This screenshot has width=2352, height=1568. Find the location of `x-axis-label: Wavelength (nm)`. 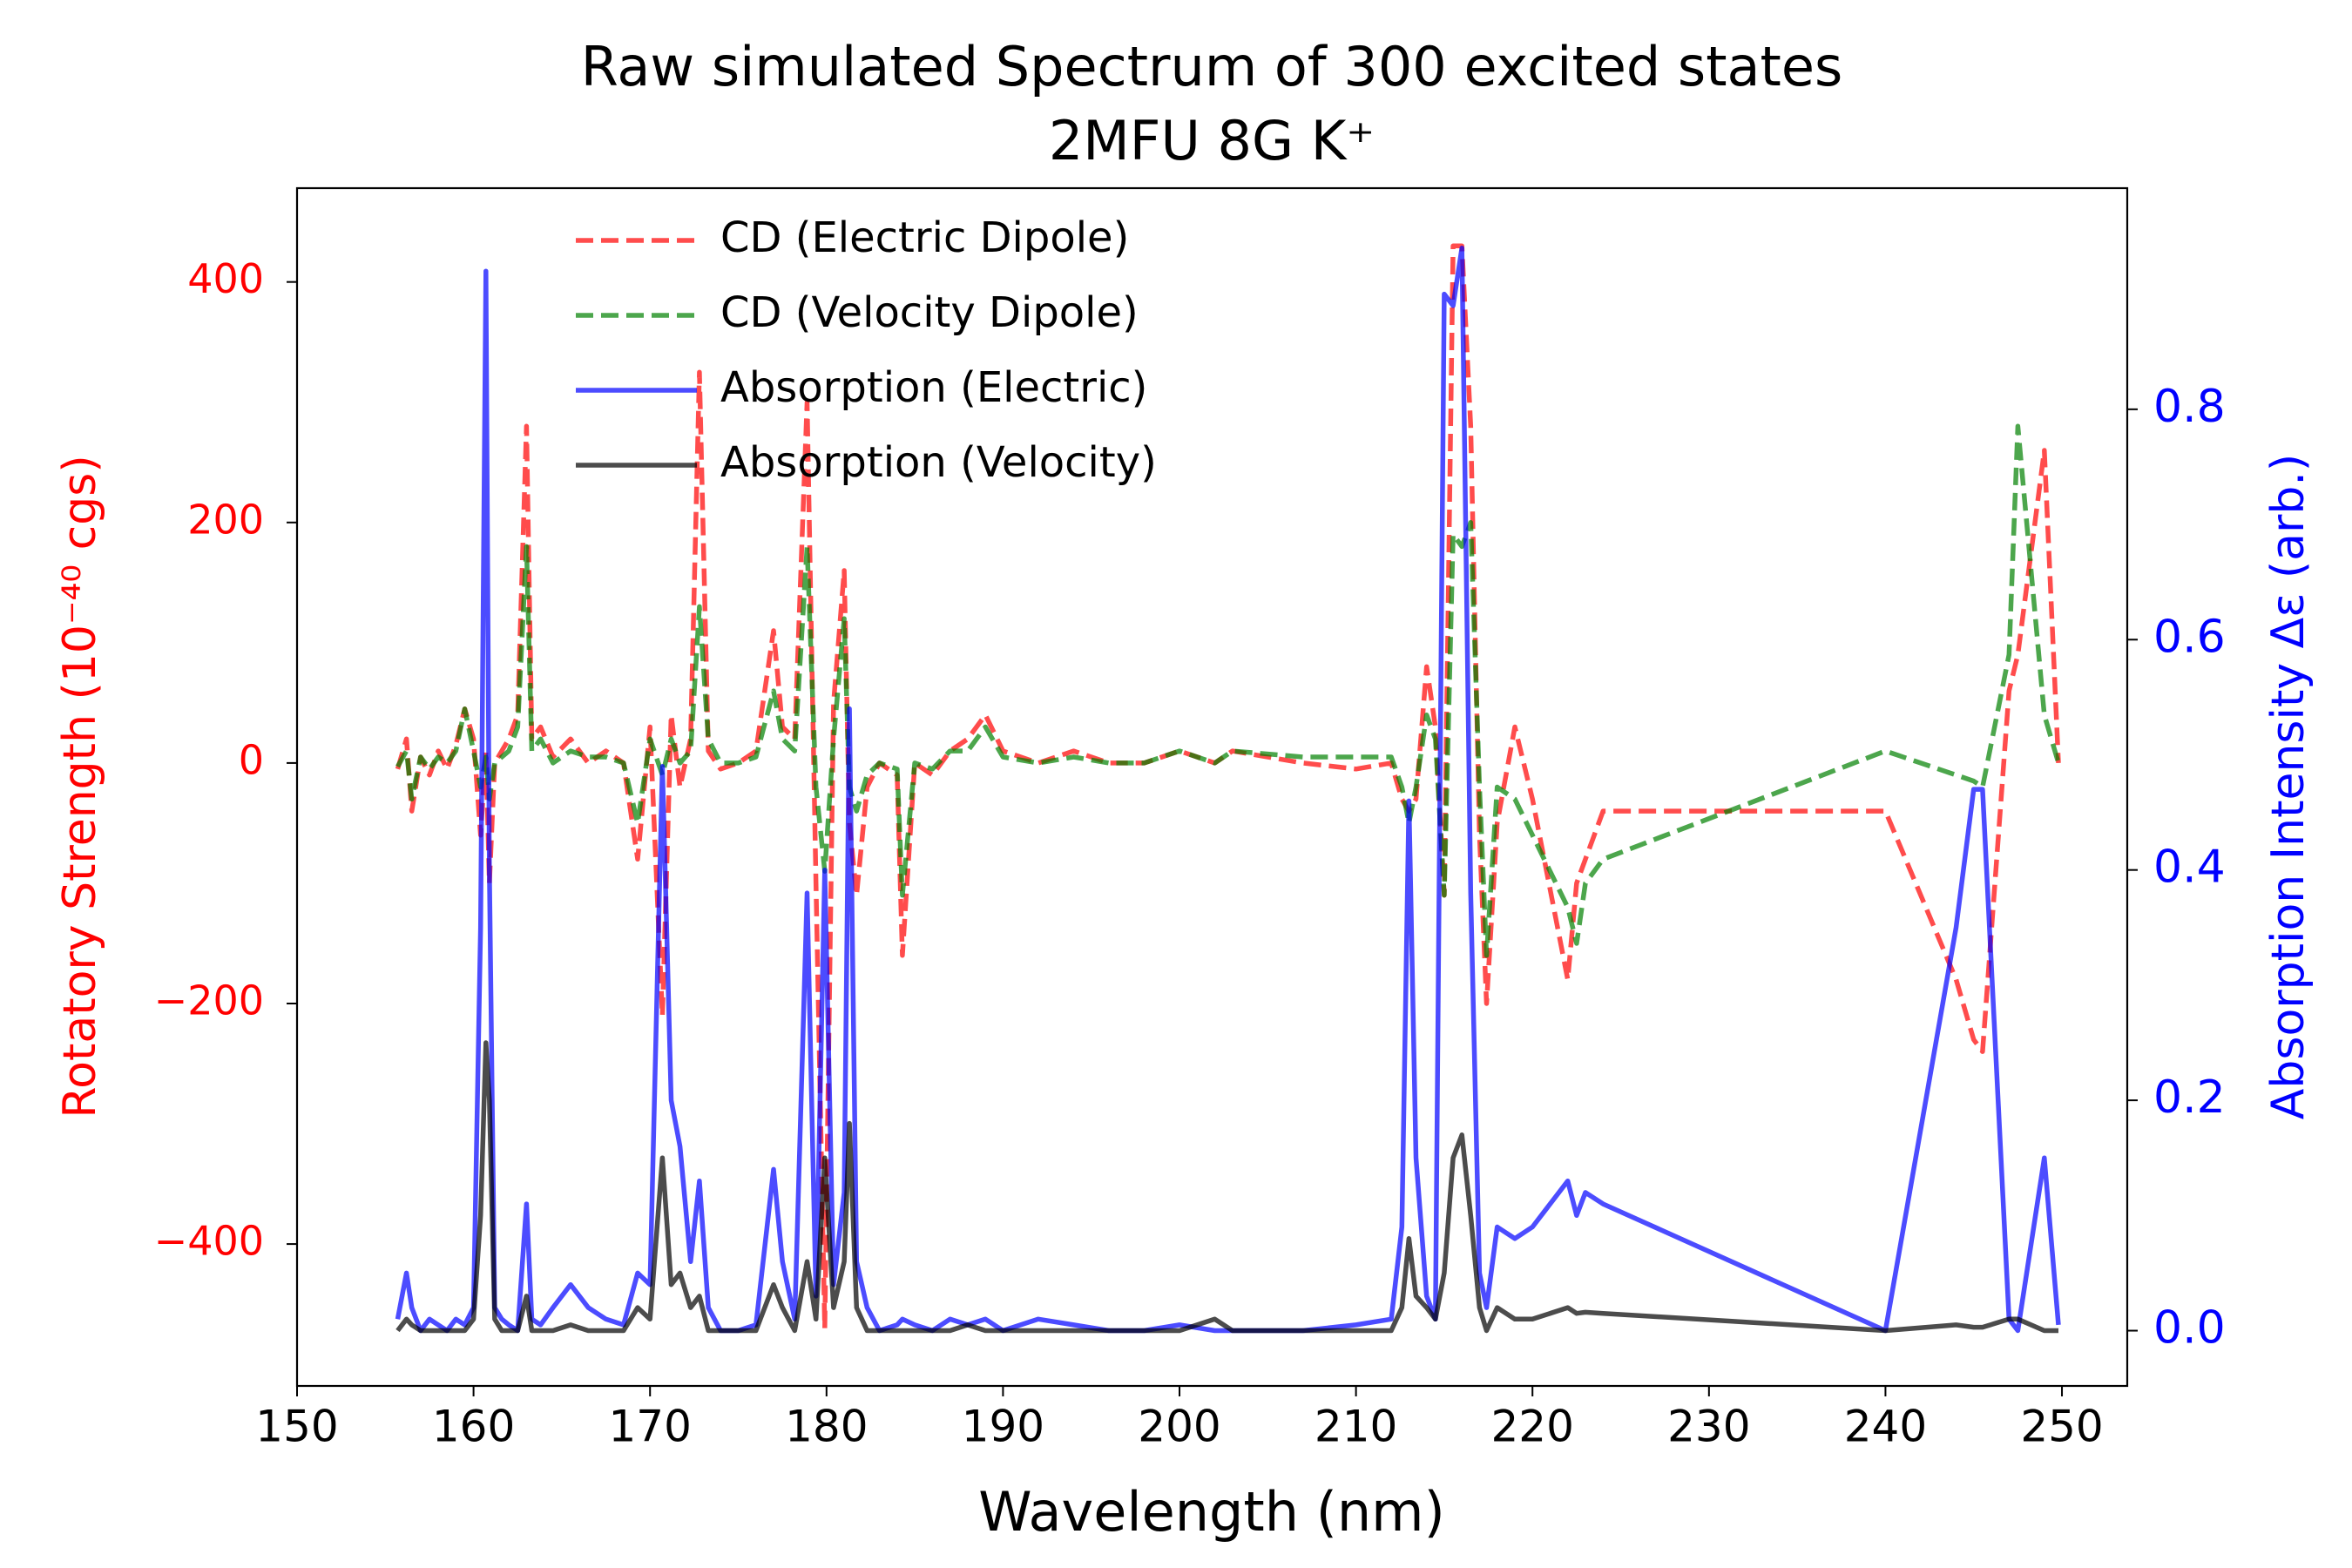

x-axis-label: Wavelength (nm) is located at coordinates (1211, 1512).